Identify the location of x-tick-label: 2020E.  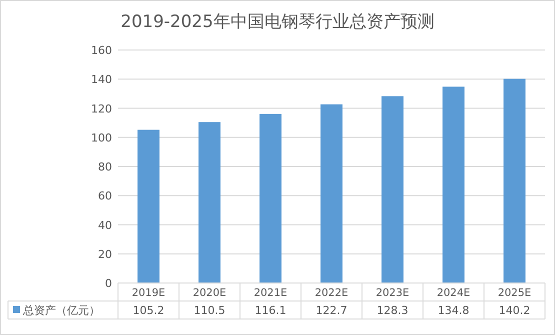
(209, 293).